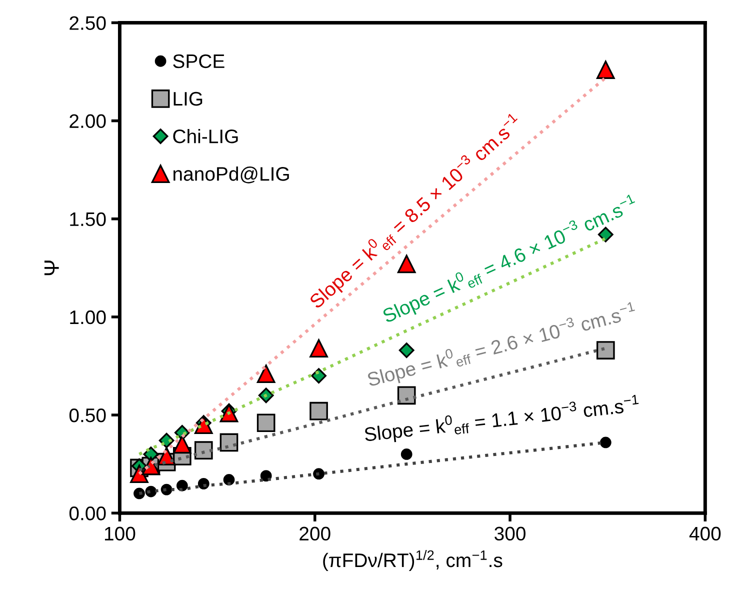 The image size is (730, 598). I want to click on x-tick-label: 200, so click(315, 533).